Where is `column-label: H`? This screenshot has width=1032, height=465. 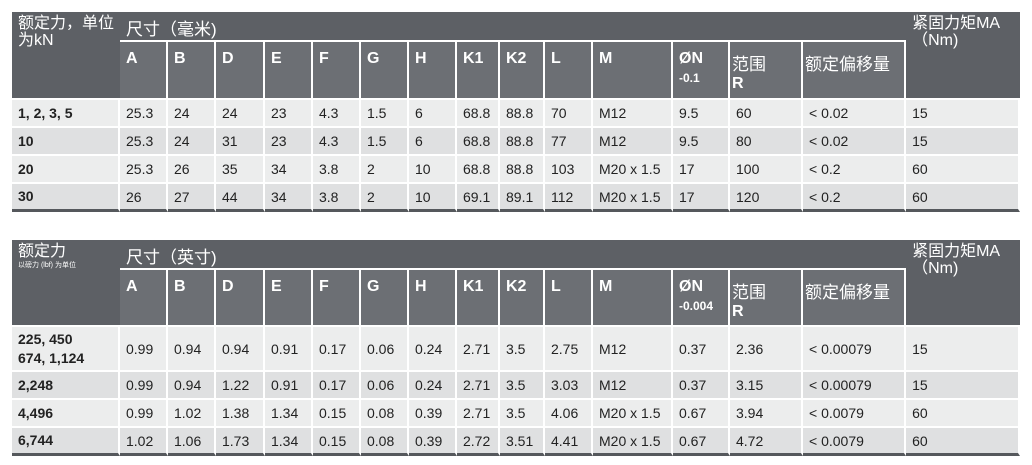
column-label: H is located at coordinates (421, 58).